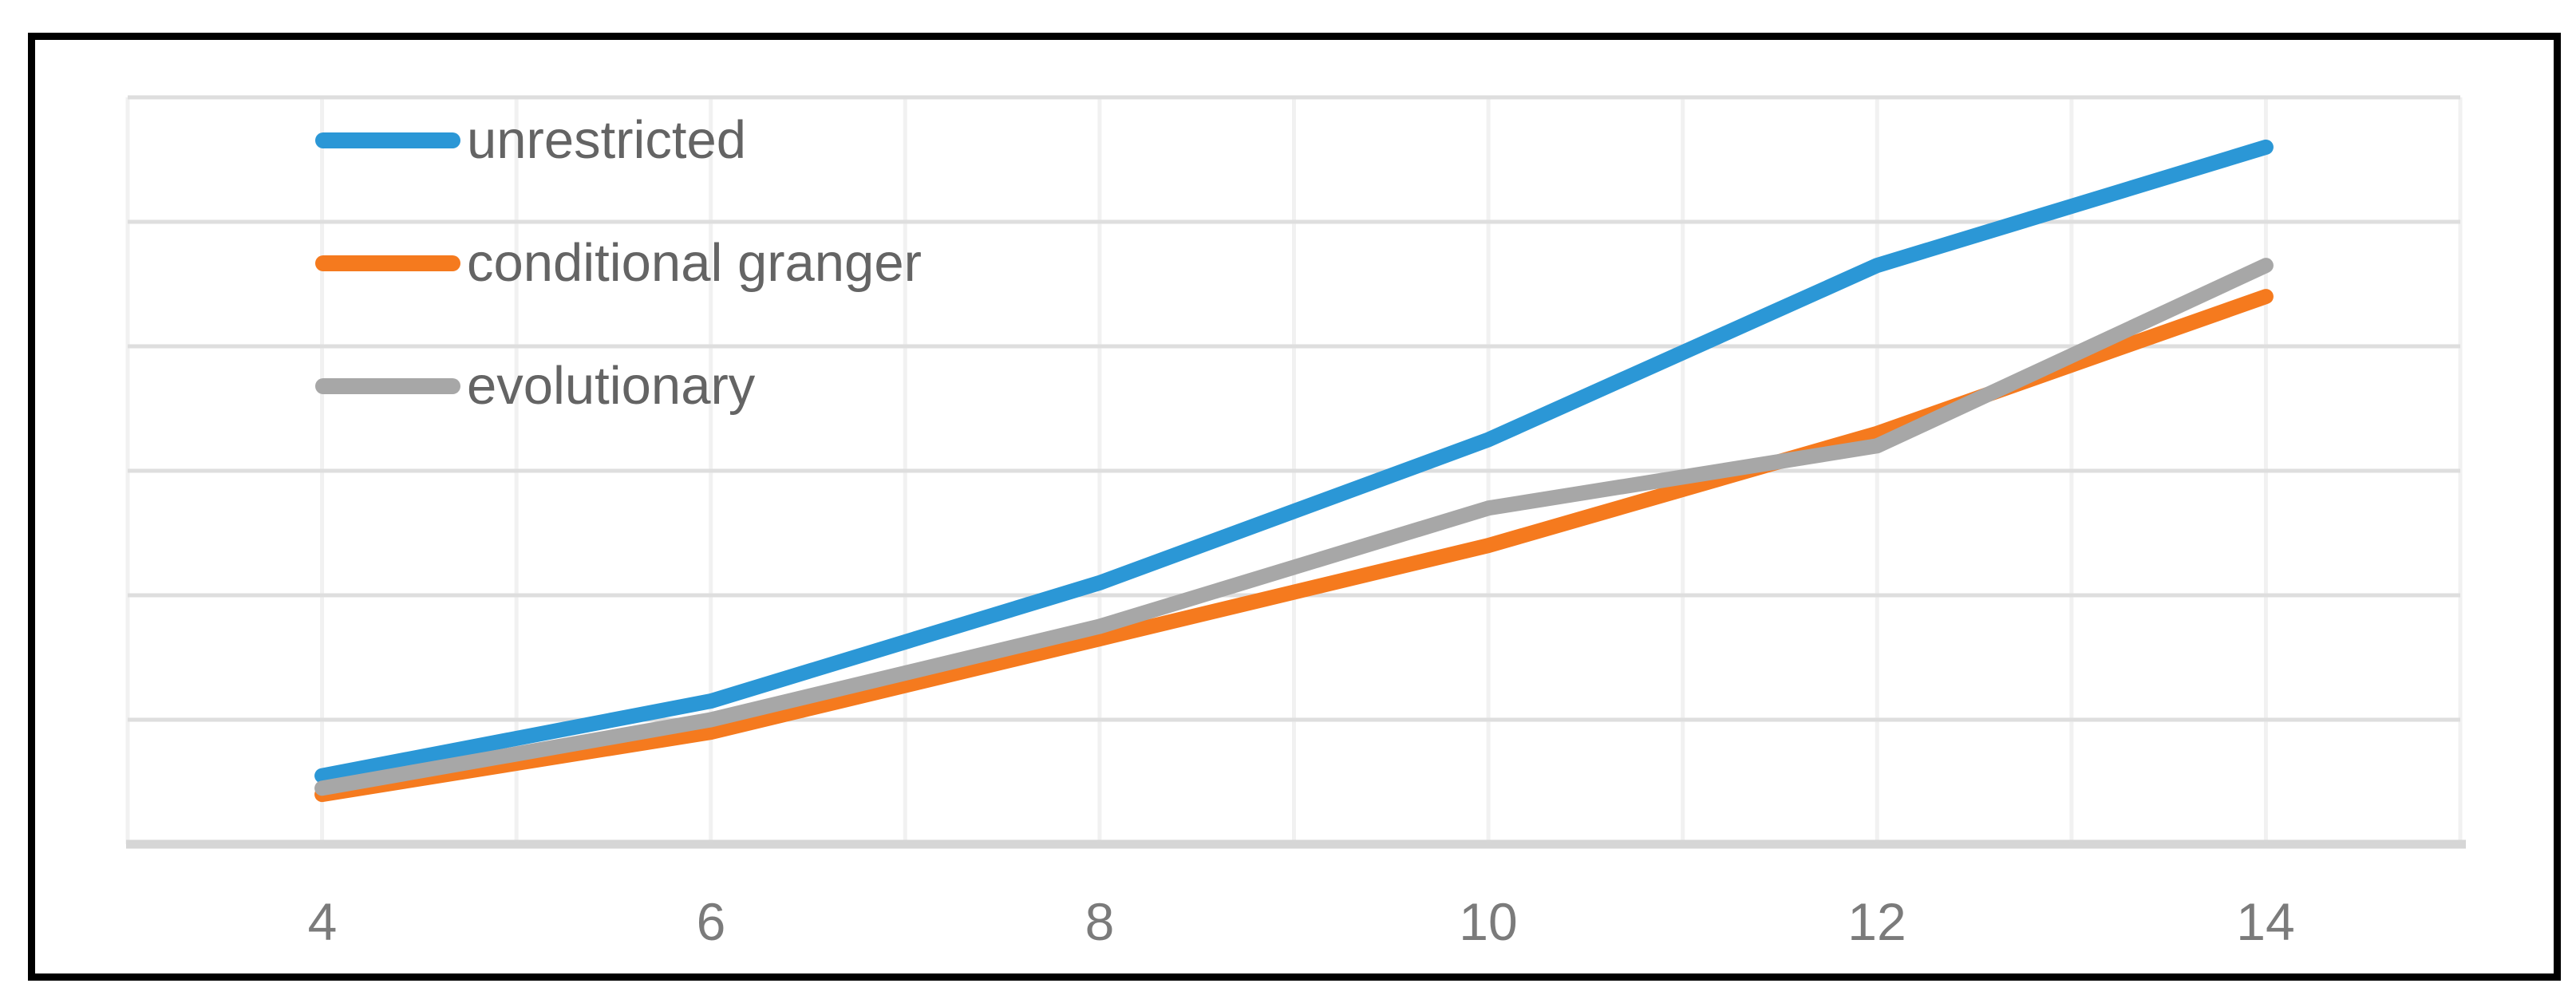 The width and height of the screenshot is (2576, 1007). I want to click on legend-label: evolutionary, so click(611, 386).